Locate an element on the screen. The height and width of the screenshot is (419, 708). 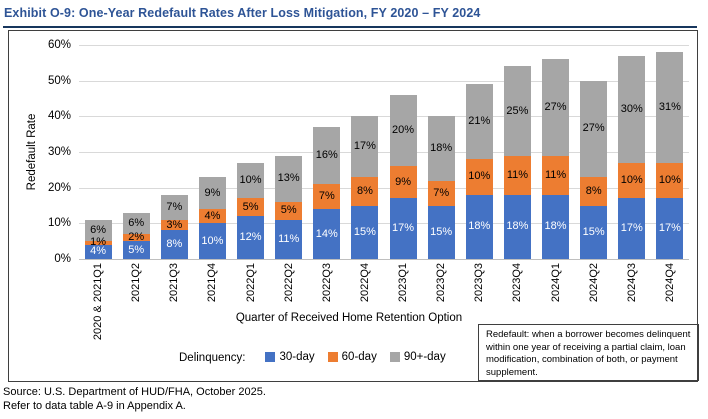
source-line-2: Refer to data table A-9 in Appendix A. is located at coordinates (94, 406).